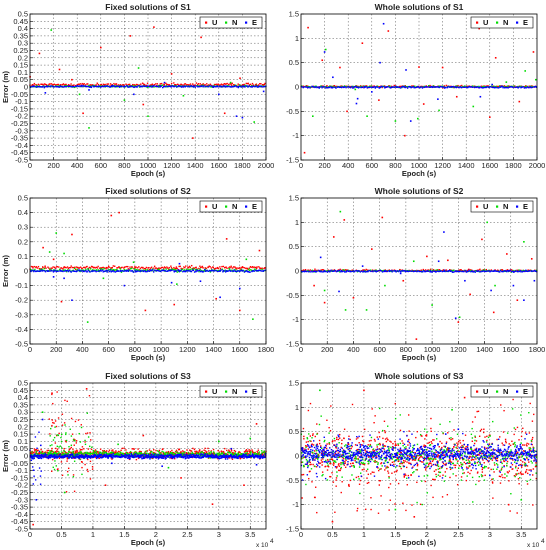 The height and width of the screenshot is (550, 546). I want to click on outlier-point-N, so click(395, 121).